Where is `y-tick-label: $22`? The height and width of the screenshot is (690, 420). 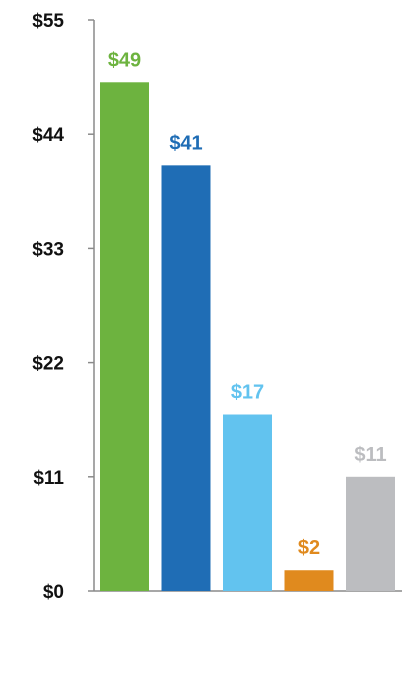
y-tick-label: $22 is located at coordinates (48, 364).